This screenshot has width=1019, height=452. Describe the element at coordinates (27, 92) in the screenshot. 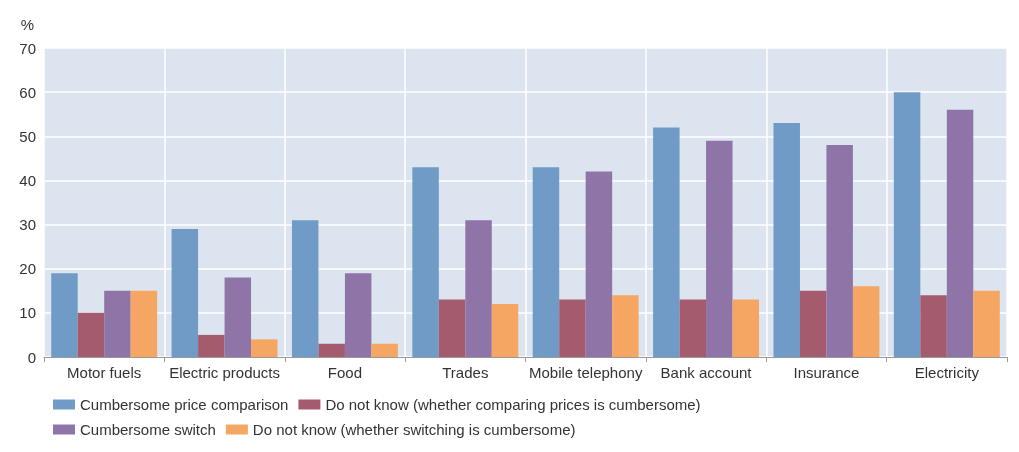

I see `y-tick-label: 60` at that location.